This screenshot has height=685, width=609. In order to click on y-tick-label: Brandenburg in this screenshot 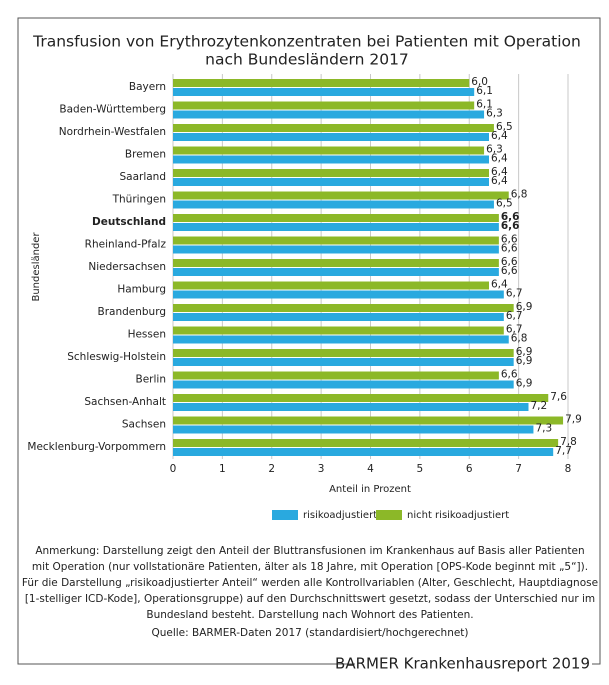, I will do `click(131, 312)`.